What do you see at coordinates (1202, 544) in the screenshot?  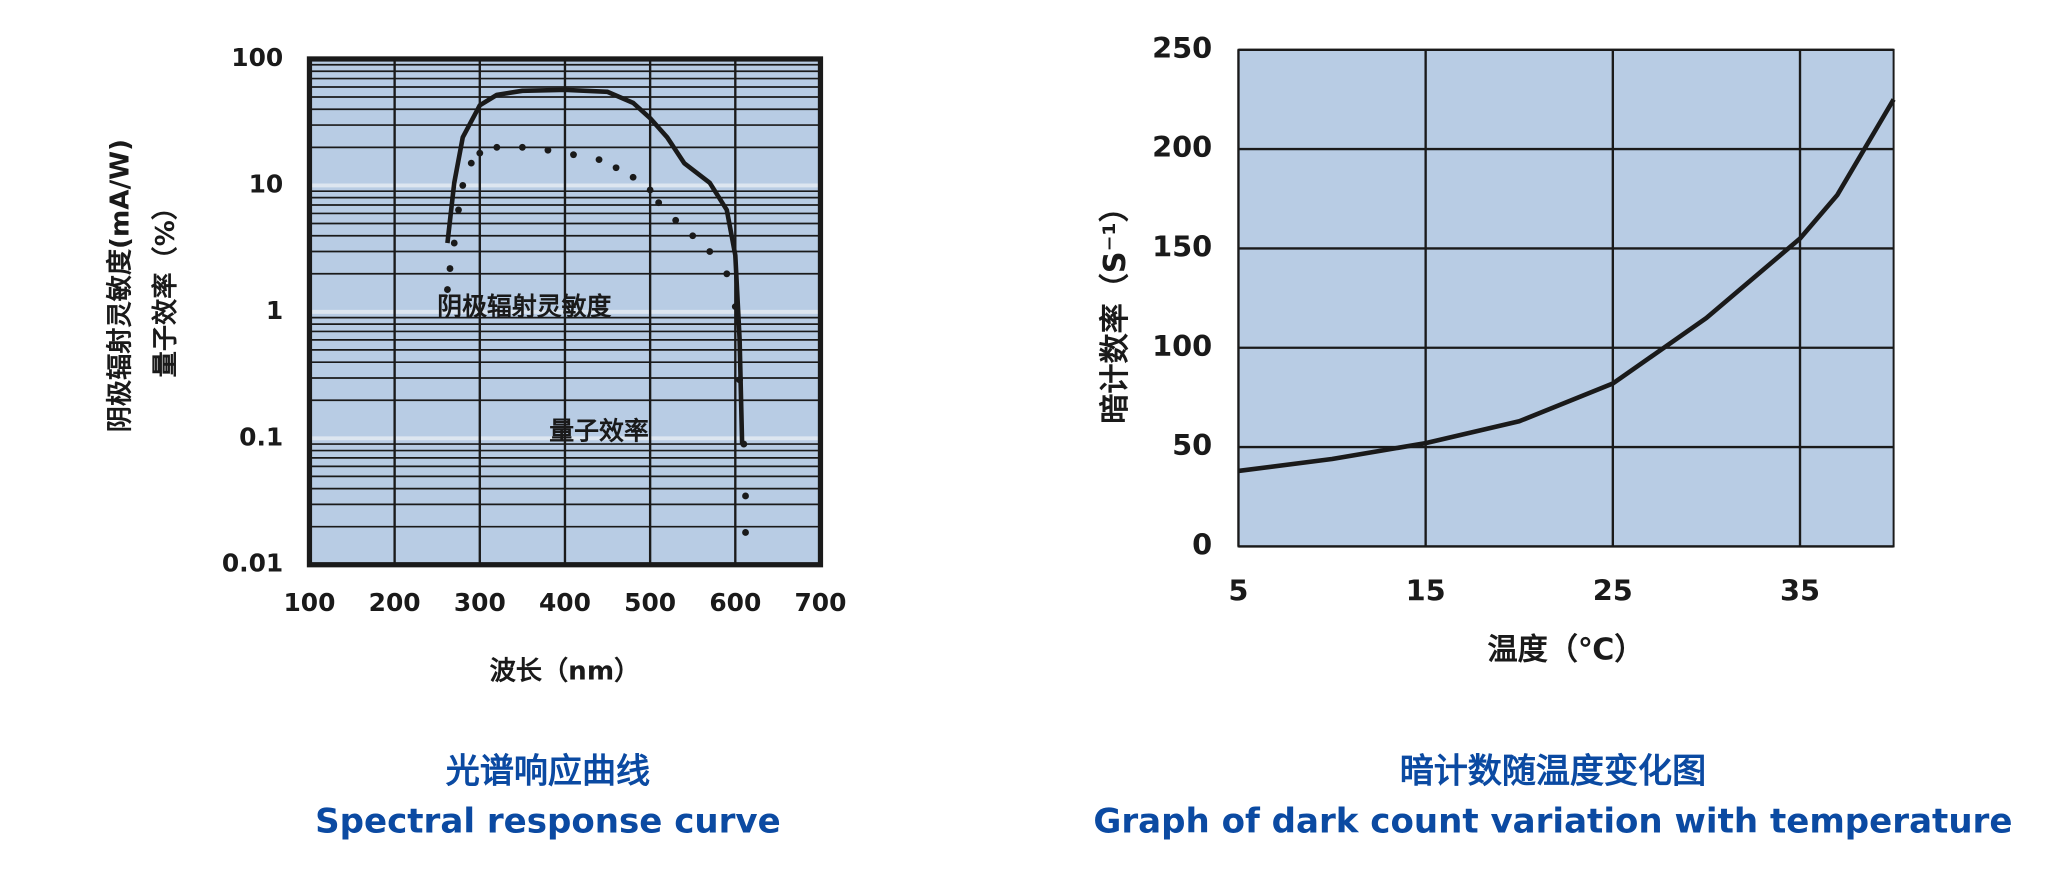 I see `y-tick-label: 0` at bounding box center [1202, 544].